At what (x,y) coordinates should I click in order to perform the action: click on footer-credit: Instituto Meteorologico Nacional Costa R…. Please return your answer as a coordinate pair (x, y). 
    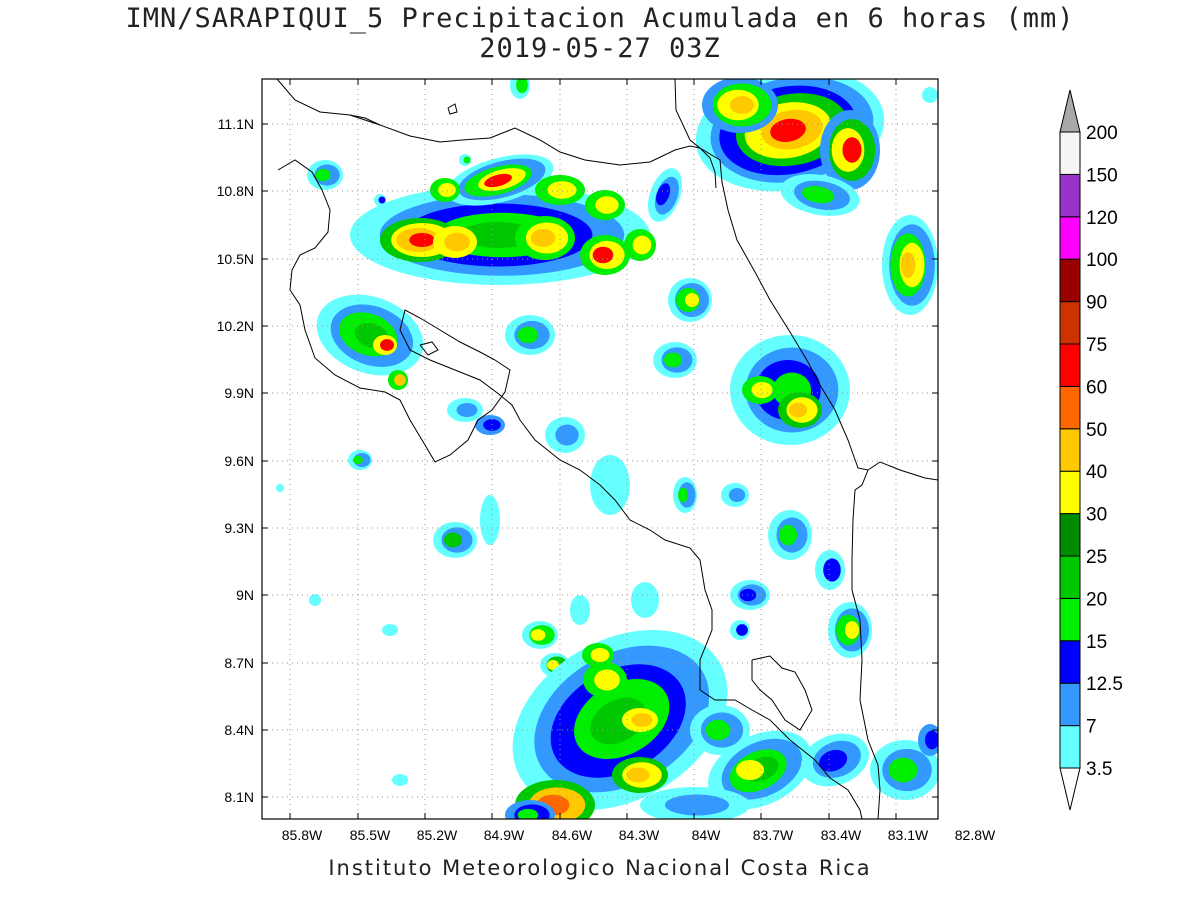
    Looking at the image, I should click on (600, 868).